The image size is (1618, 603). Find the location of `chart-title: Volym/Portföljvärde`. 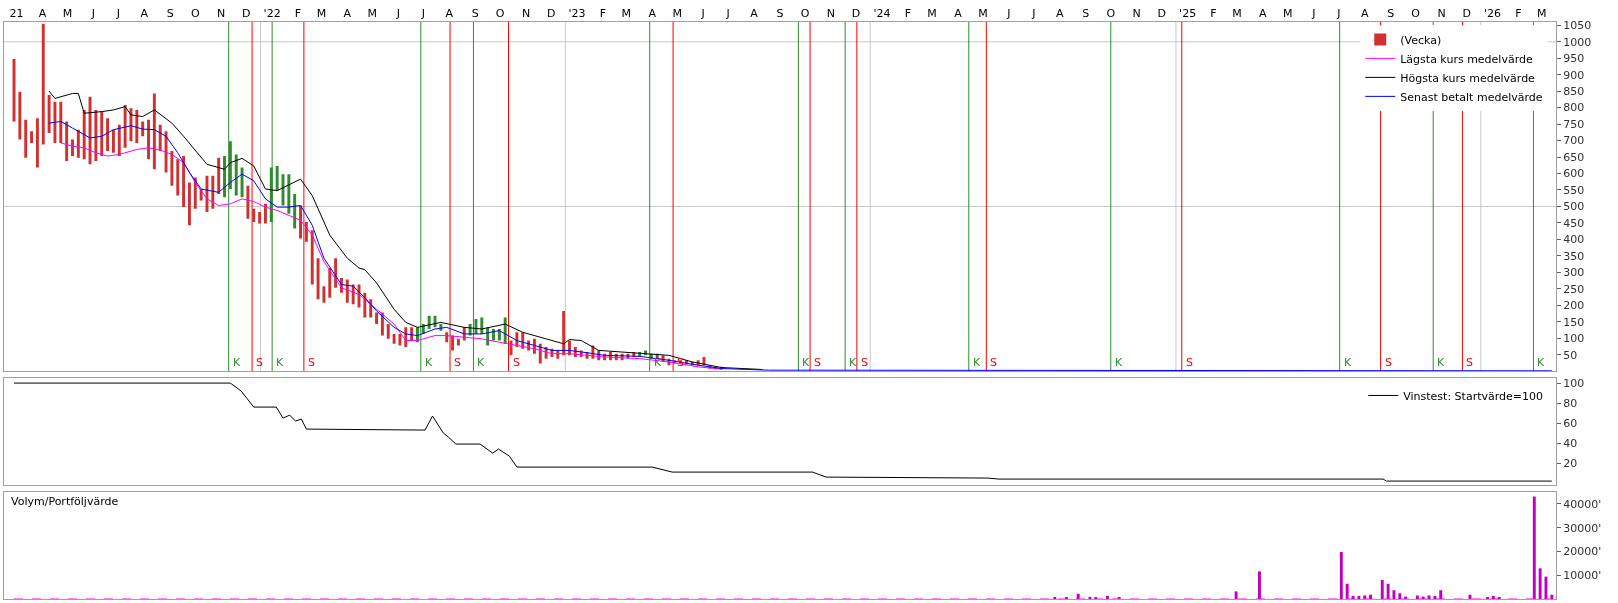

chart-title: Volym/Portföljvärde is located at coordinates (65, 501).